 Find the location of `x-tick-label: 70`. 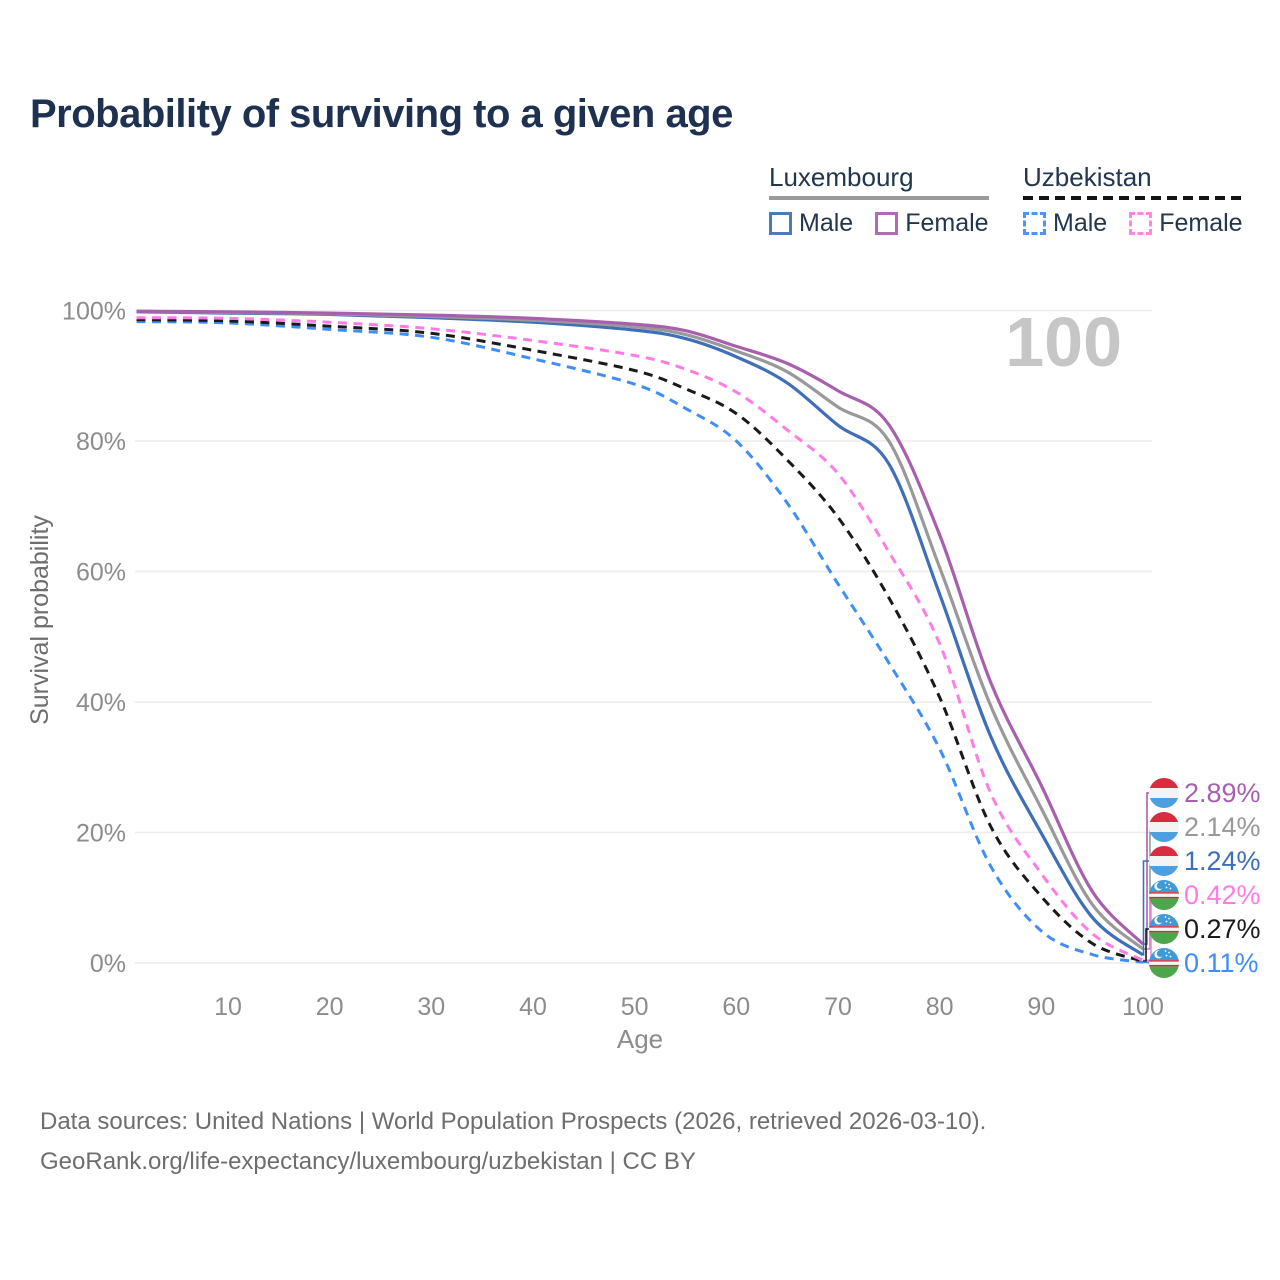

x-tick-label: 70 is located at coordinates (838, 1007).